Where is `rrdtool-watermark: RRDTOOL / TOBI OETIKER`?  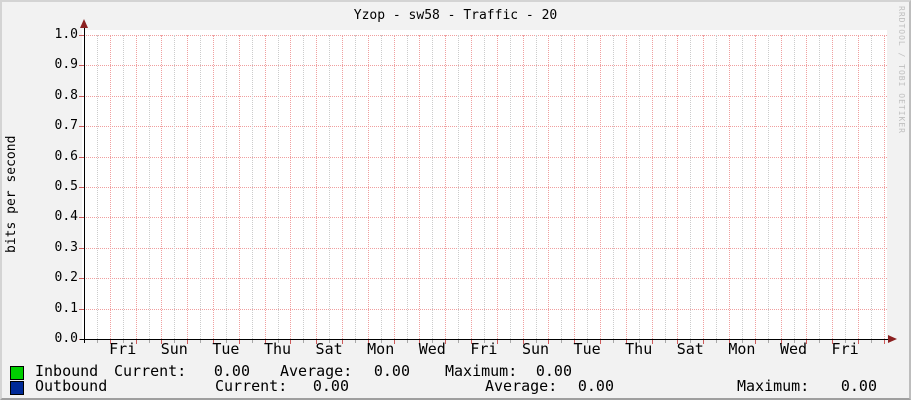 rrdtool-watermark: RRDTOOL / TOBI OETIKER is located at coordinates (901, 70).